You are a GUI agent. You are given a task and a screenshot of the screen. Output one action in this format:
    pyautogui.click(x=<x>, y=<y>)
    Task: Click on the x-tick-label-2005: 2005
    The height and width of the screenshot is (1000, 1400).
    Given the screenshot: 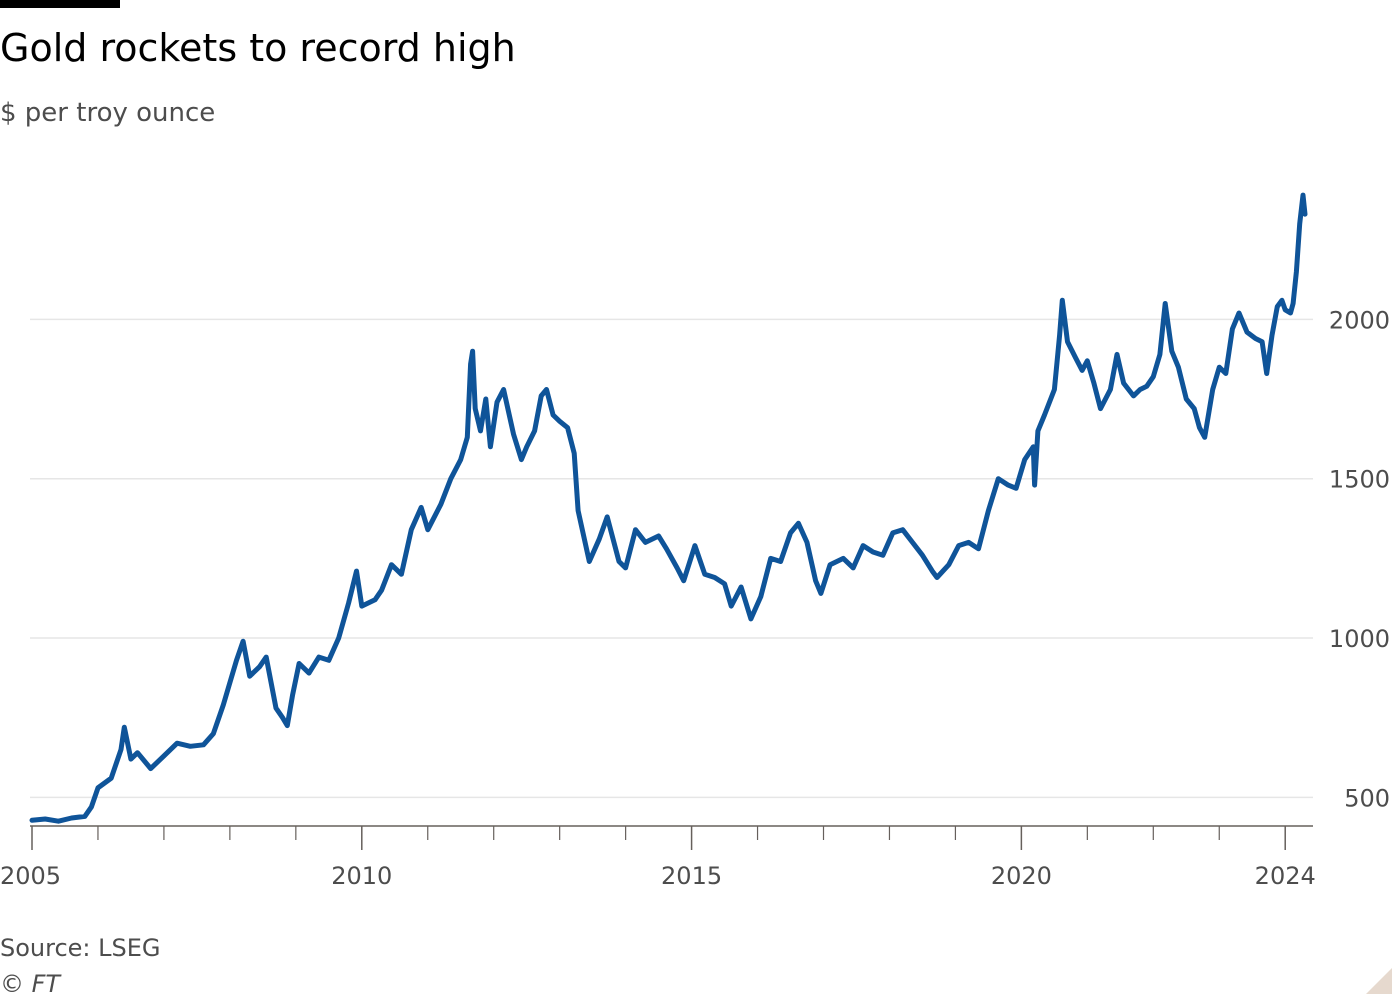 What is the action you would take?
    pyautogui.click(x=30, y=876)
    